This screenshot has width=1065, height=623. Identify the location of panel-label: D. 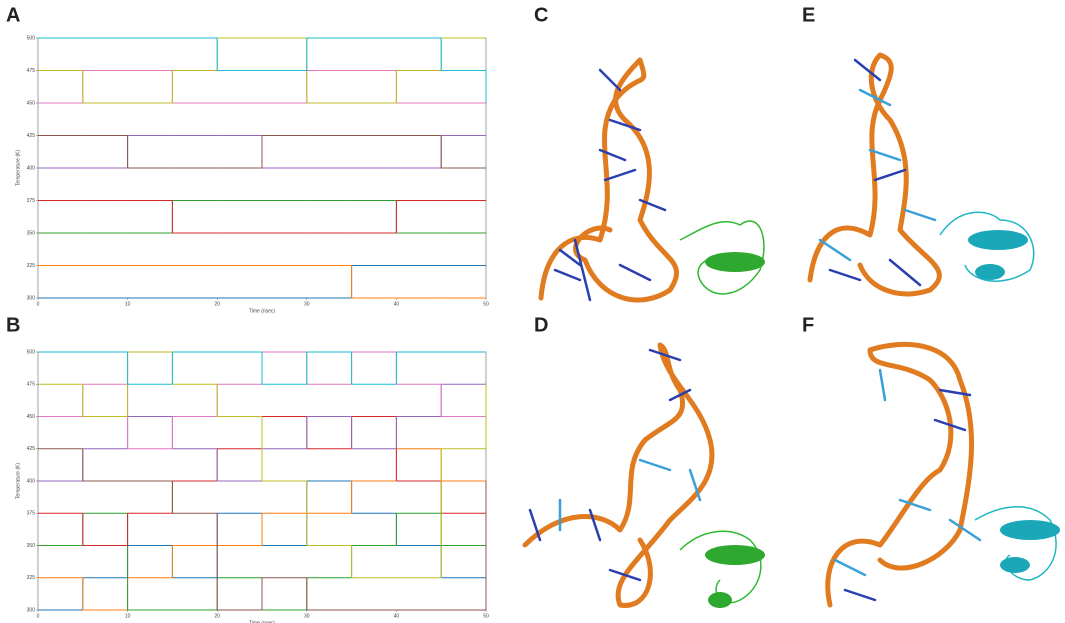
(541, 325).